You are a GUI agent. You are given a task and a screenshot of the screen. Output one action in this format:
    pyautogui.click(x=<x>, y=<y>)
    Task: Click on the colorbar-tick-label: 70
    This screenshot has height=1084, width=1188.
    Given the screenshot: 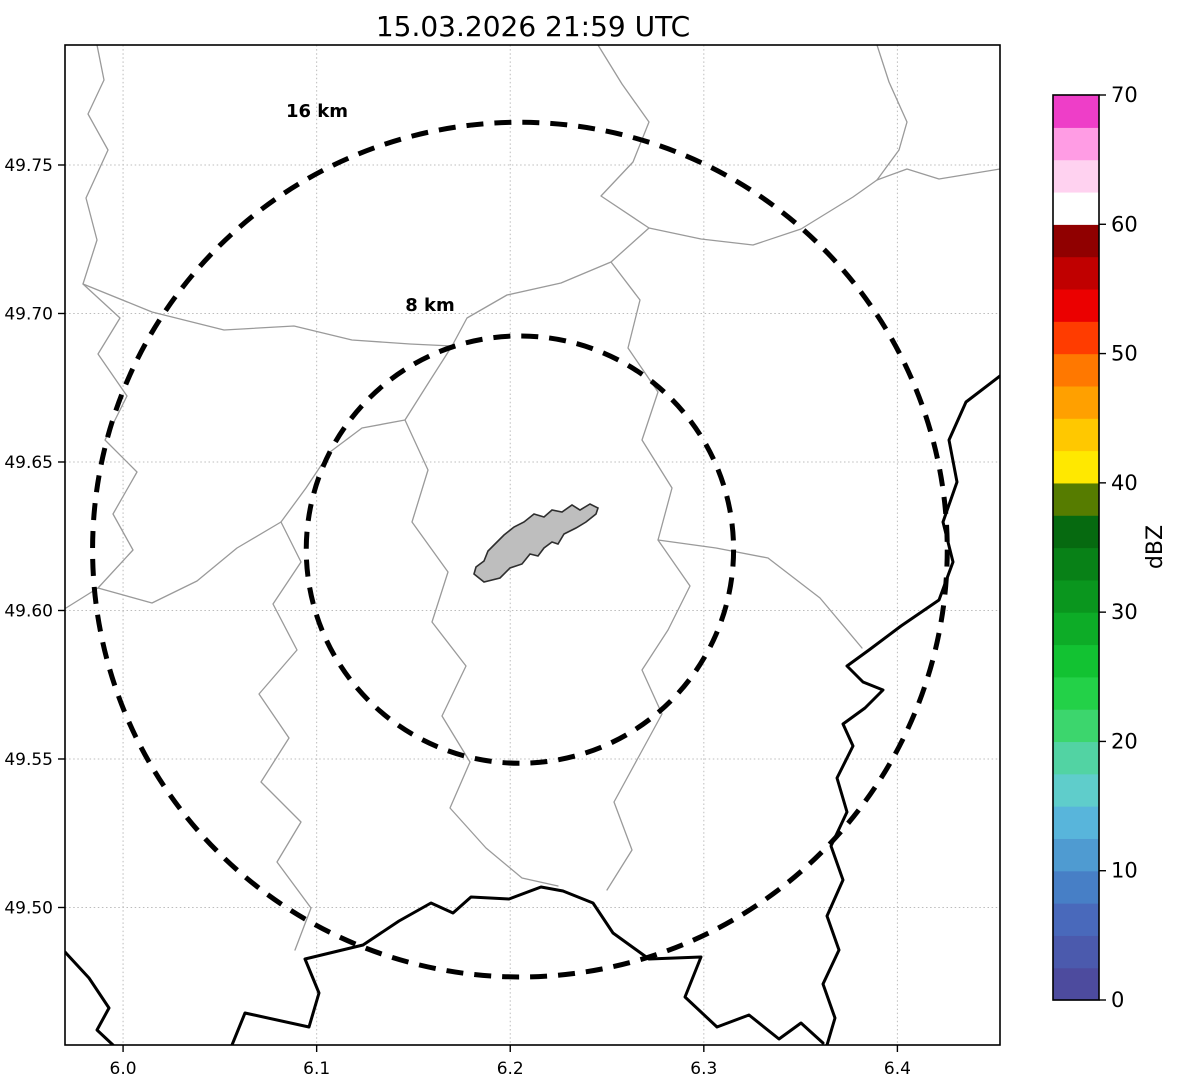 What is the action you would take?
    pyautogui.click(x=1124, y=95)
    